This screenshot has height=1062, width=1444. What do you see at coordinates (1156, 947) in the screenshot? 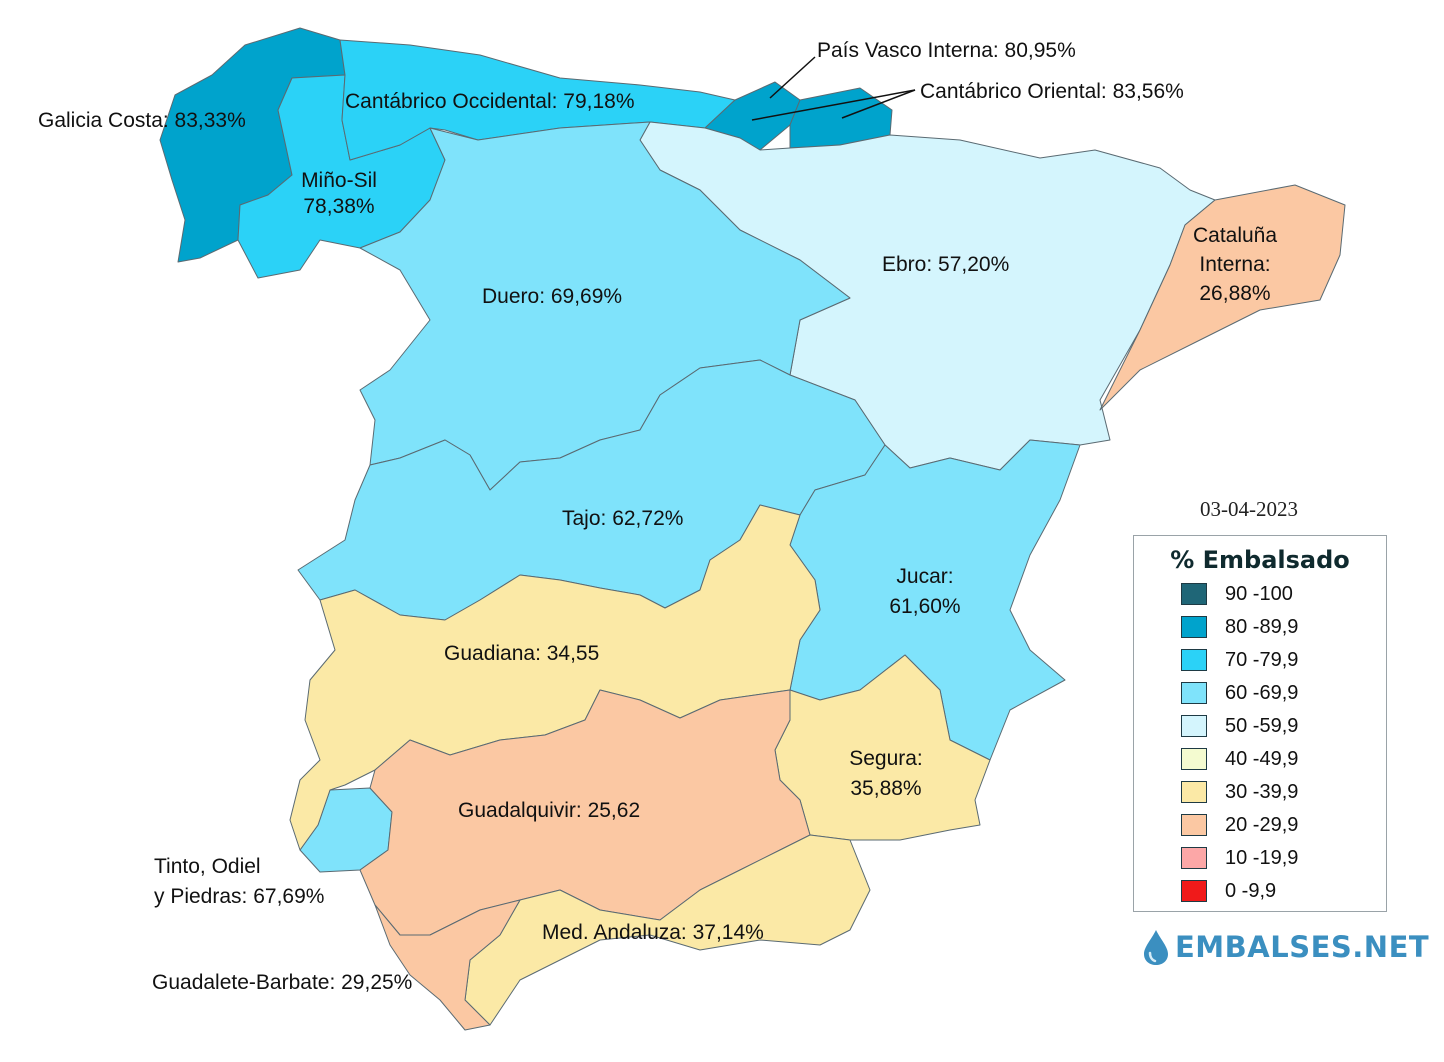
I see `water-drop-icon` at bounding box center [1156, 947].